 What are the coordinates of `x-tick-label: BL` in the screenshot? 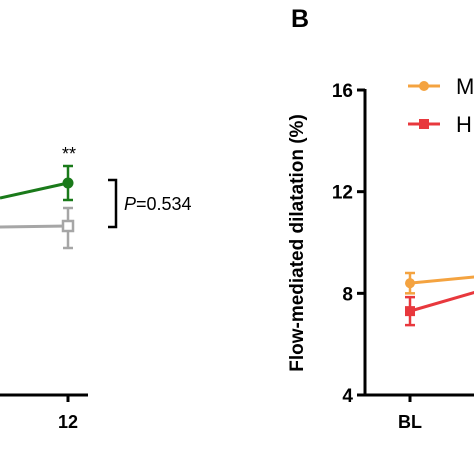 It's located at (410, 422).